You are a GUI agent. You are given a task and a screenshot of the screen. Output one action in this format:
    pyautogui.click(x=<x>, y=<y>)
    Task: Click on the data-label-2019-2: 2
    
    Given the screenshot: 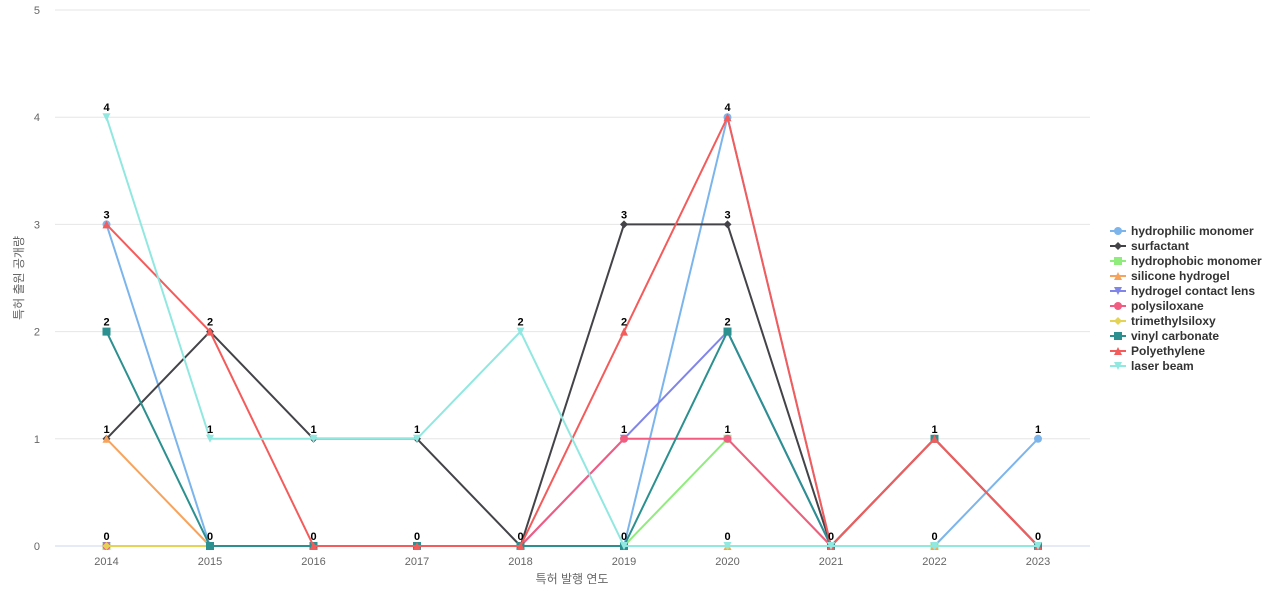 What is the action you would take?
    pyautogui.click(x=624, y=323)
    